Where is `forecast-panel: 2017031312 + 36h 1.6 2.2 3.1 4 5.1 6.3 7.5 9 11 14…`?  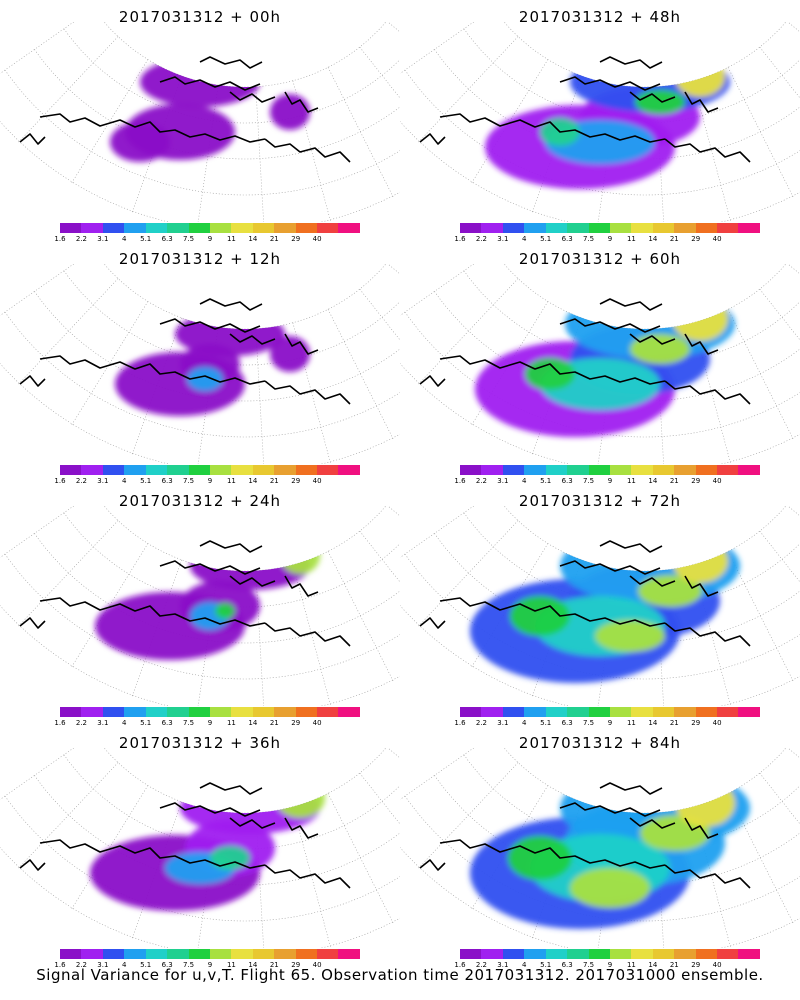
forecast-panel: 2017031312 + 36h 1.6 2.2 3.1 4 5.1 6.3 7.5 9 11 14… is located at coordinates (200, 847).